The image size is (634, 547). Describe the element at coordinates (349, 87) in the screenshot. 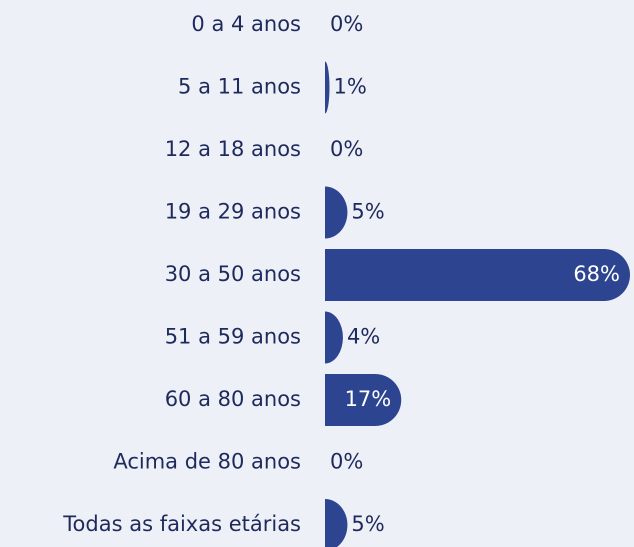

I see `value-label: 1%` at that location.